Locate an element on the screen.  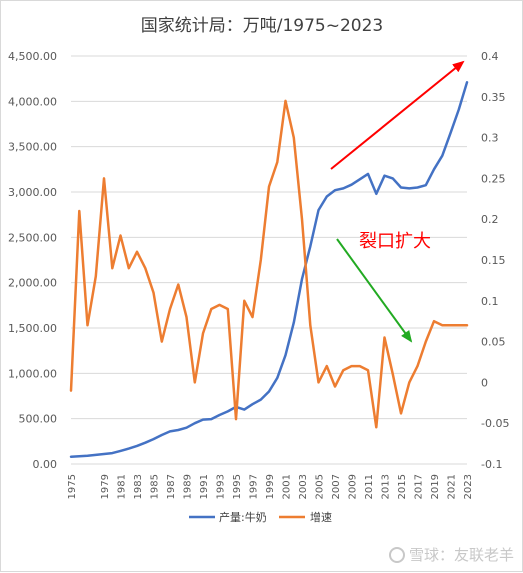
right-tick-label: 0.35 is located at coordinates (493, 97).